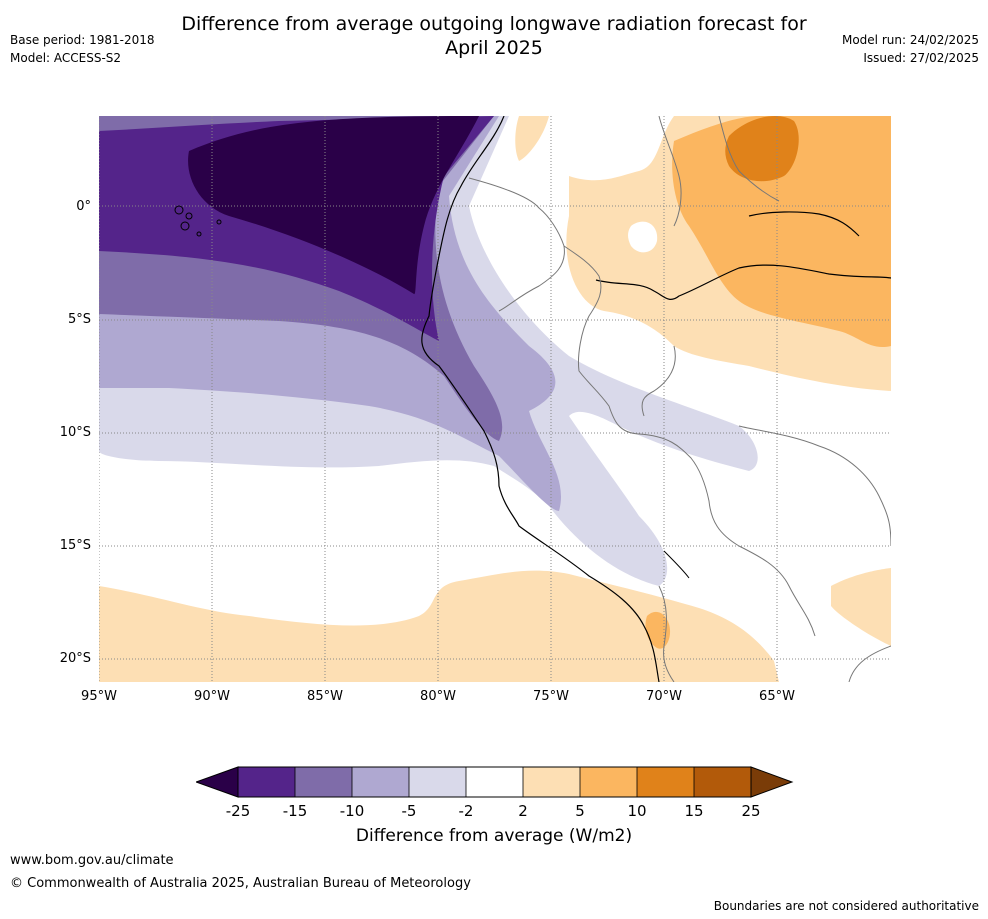  Describe the element at coordinates (532, 138) in the screenshot. I see `positive-patch-north` at that location.